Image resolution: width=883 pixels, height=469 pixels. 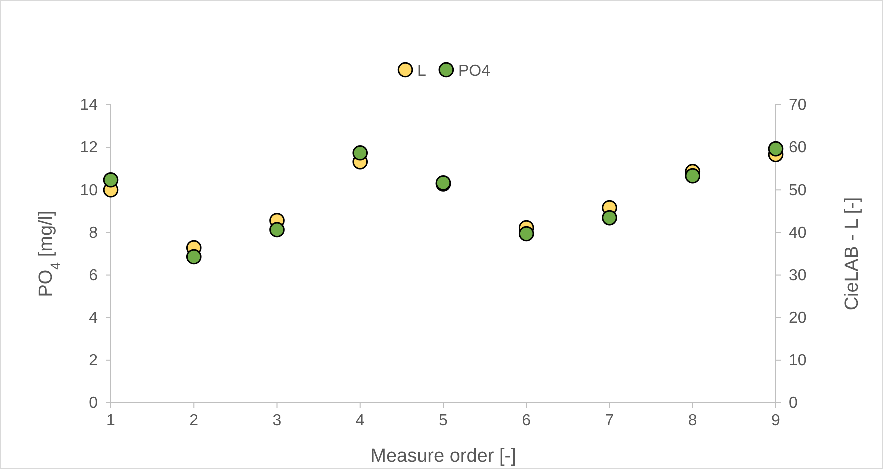 What do you see at coordinates (798, 361) in the screenshot?
I see `y2-tick-label: 10` at bounding box center [798, 361].